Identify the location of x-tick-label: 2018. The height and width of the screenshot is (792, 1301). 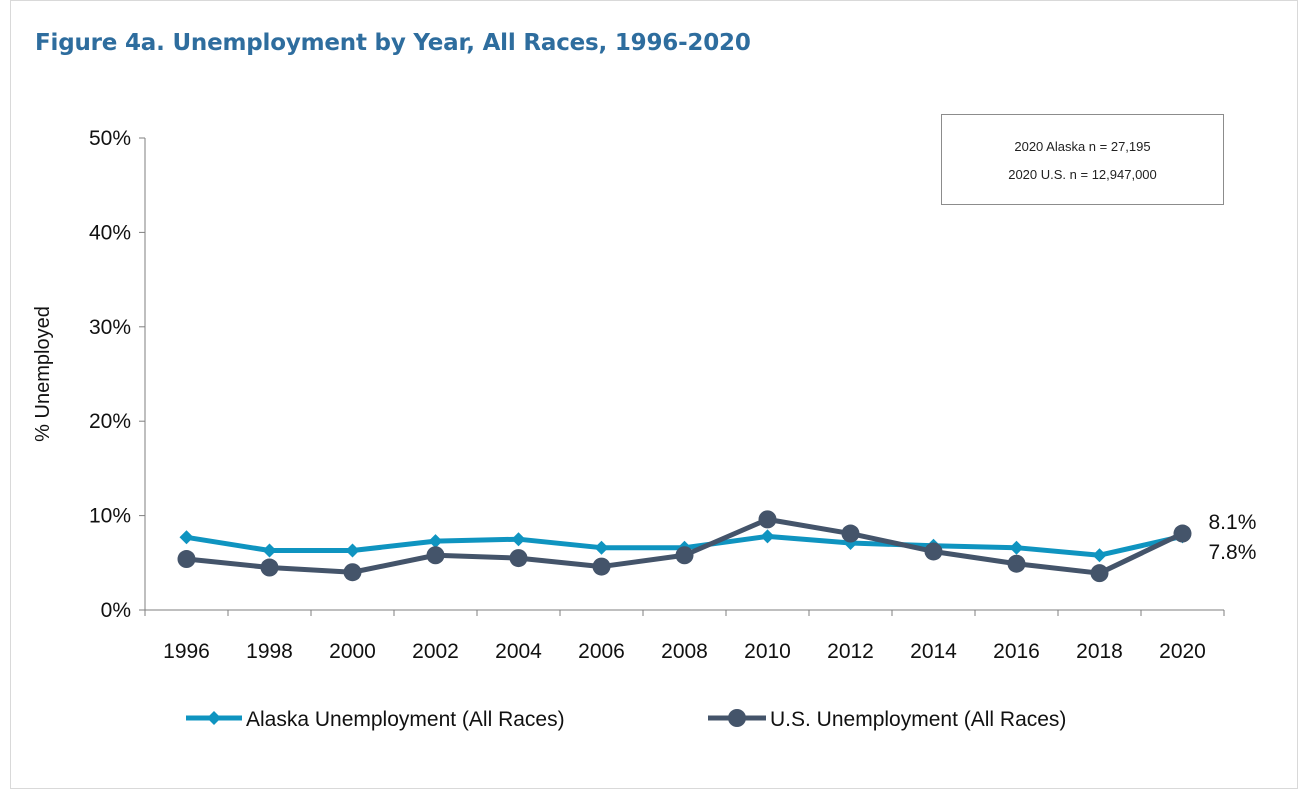
(1099, 651).